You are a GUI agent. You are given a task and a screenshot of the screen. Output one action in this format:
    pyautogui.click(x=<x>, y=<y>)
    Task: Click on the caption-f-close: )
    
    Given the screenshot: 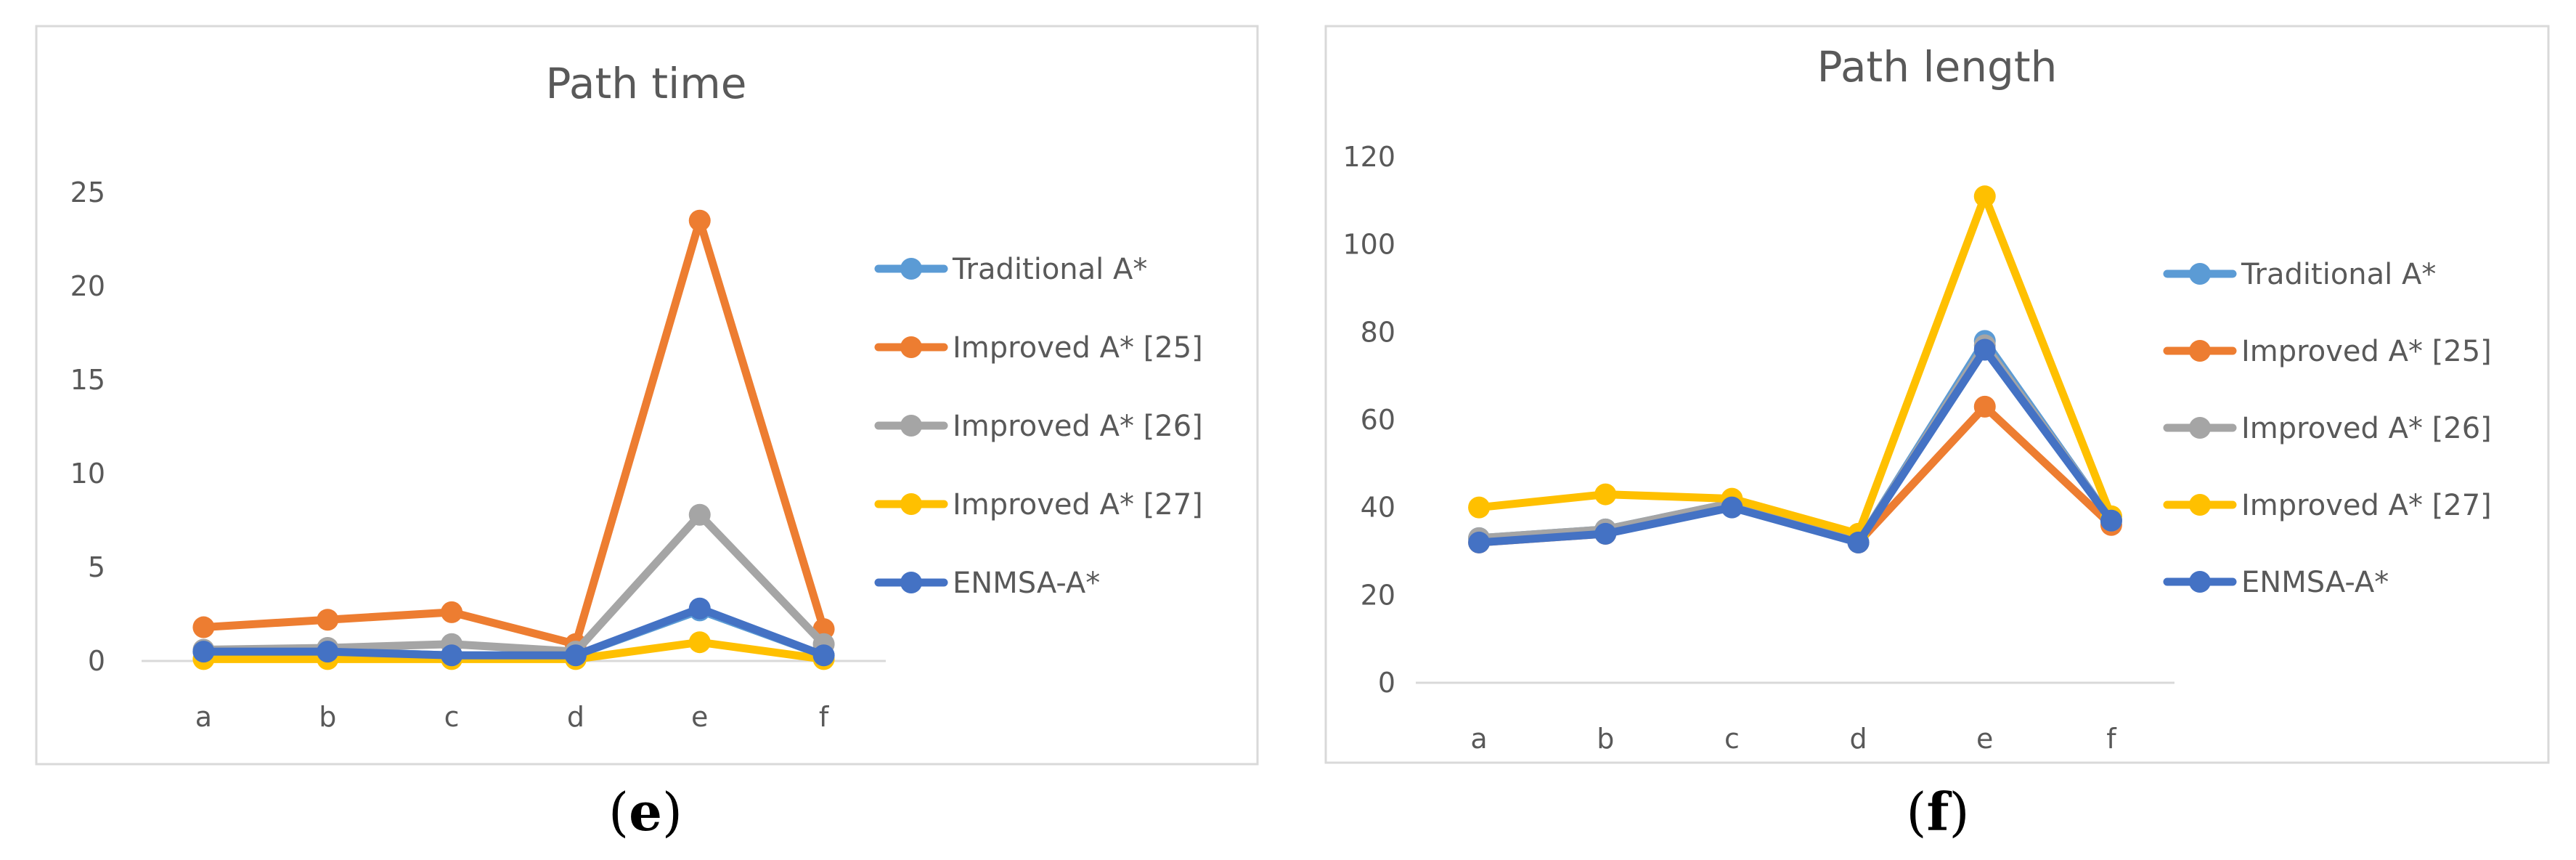 What is the action you would take?
    pyautogui.click(x=1959, y=812)
    